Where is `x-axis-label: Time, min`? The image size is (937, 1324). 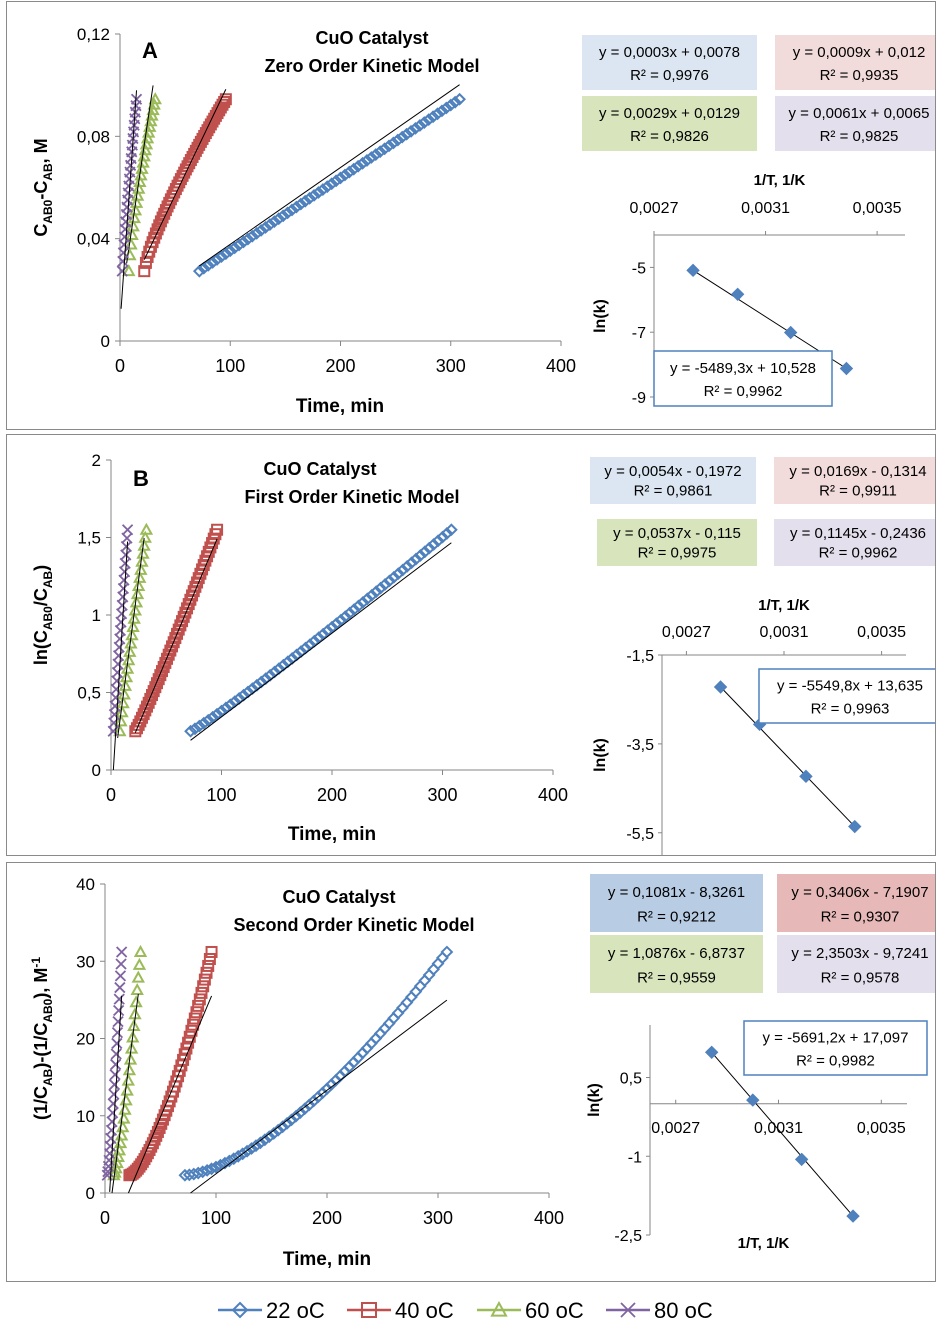 x-axis-label: Time, min is located at coordinates (340, 406).